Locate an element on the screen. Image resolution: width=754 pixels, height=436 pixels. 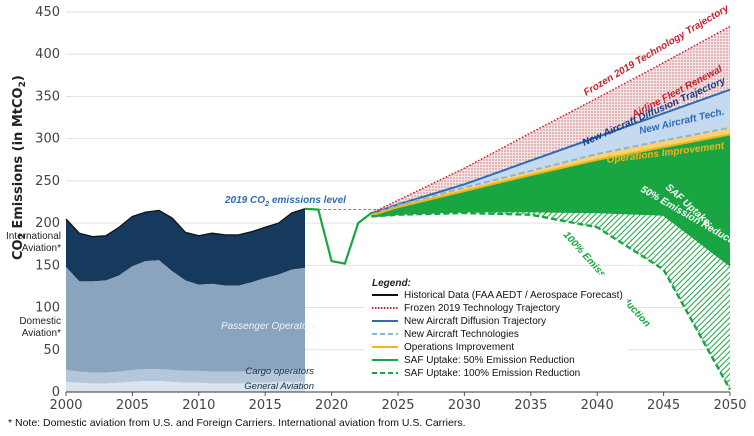
y-tick-350: 350 is located at coordinates (47, 96).